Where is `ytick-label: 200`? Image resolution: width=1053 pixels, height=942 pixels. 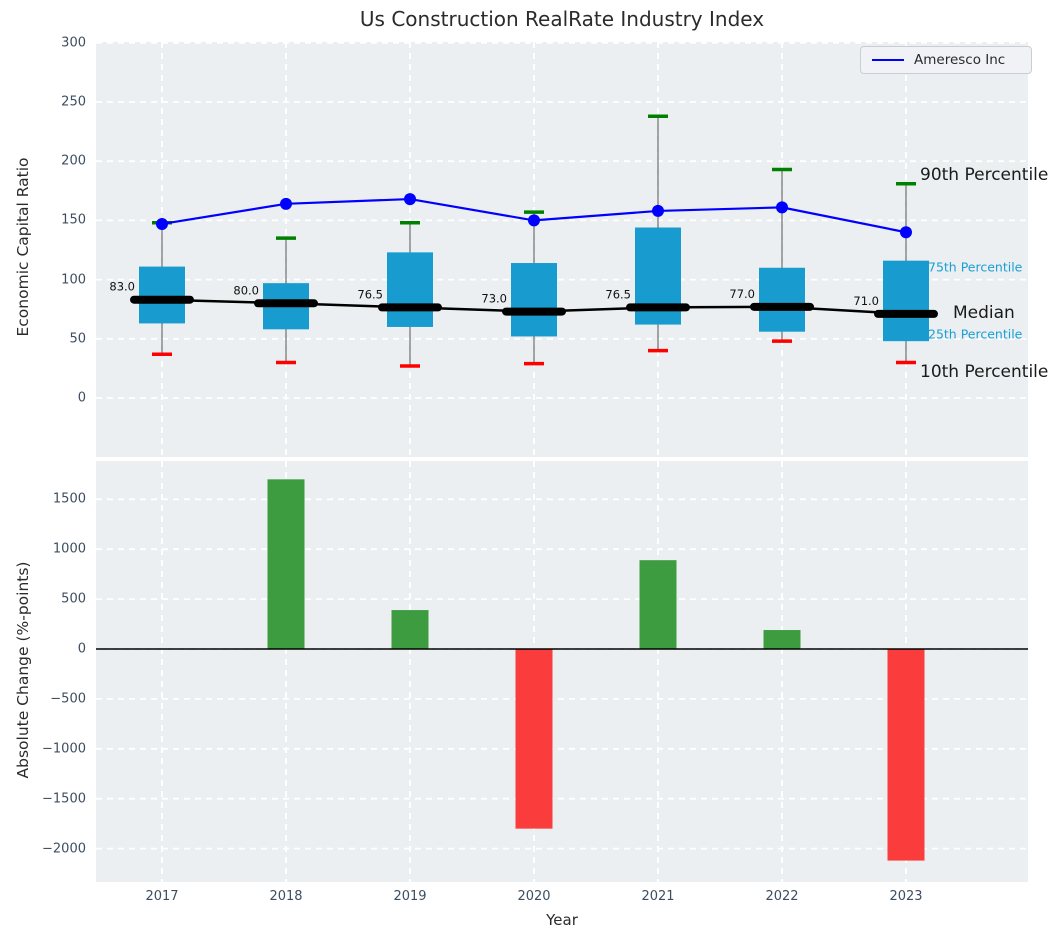
ytick-label: 200 is located at coordinates (73, 161).